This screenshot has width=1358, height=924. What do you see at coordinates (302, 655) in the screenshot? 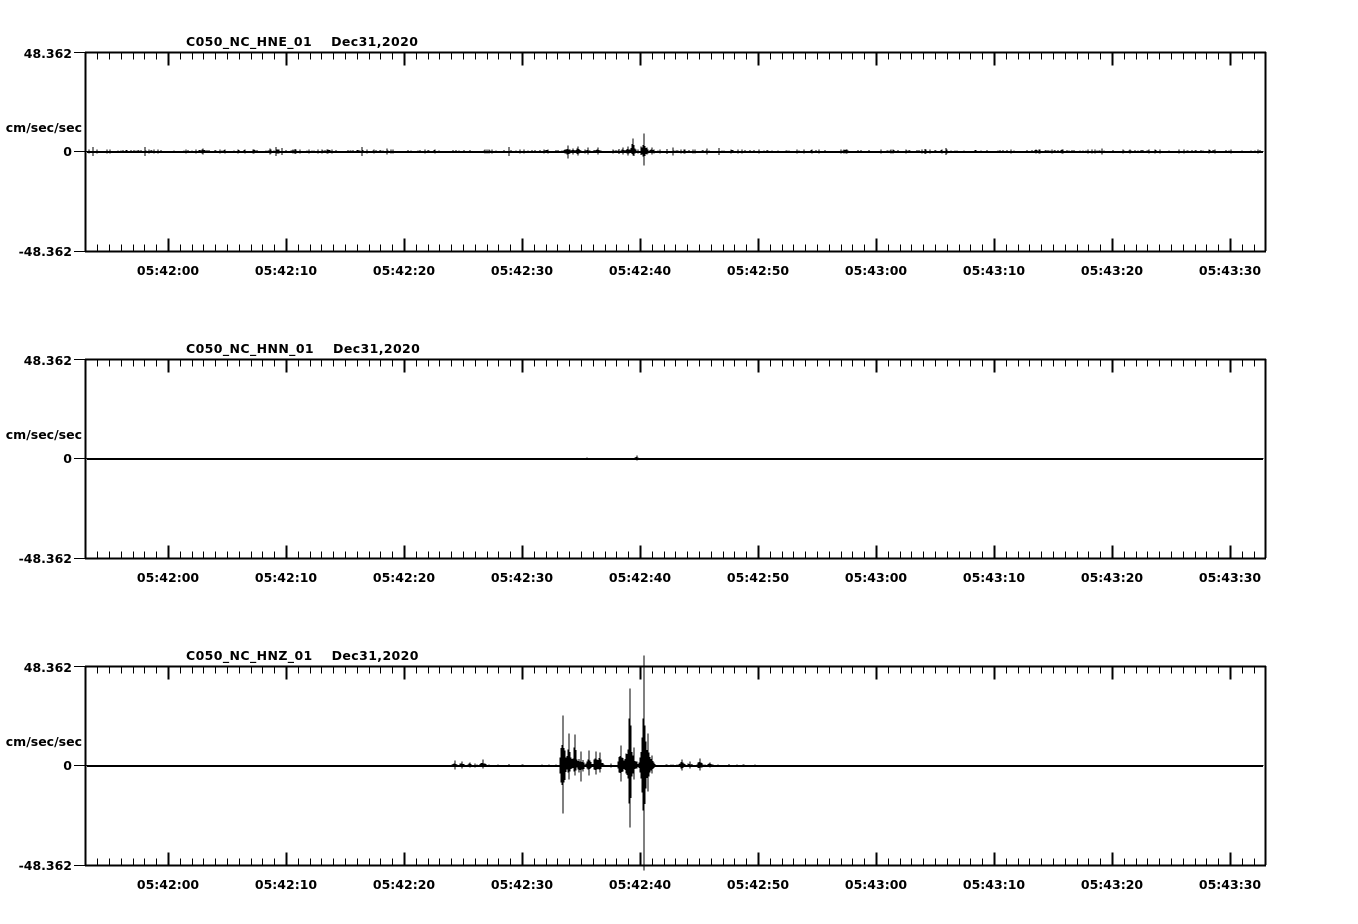
I see `panel-hnz-title: C050_NC_HNZ_01 Dec31,2020` at bounding box center [302, 655].